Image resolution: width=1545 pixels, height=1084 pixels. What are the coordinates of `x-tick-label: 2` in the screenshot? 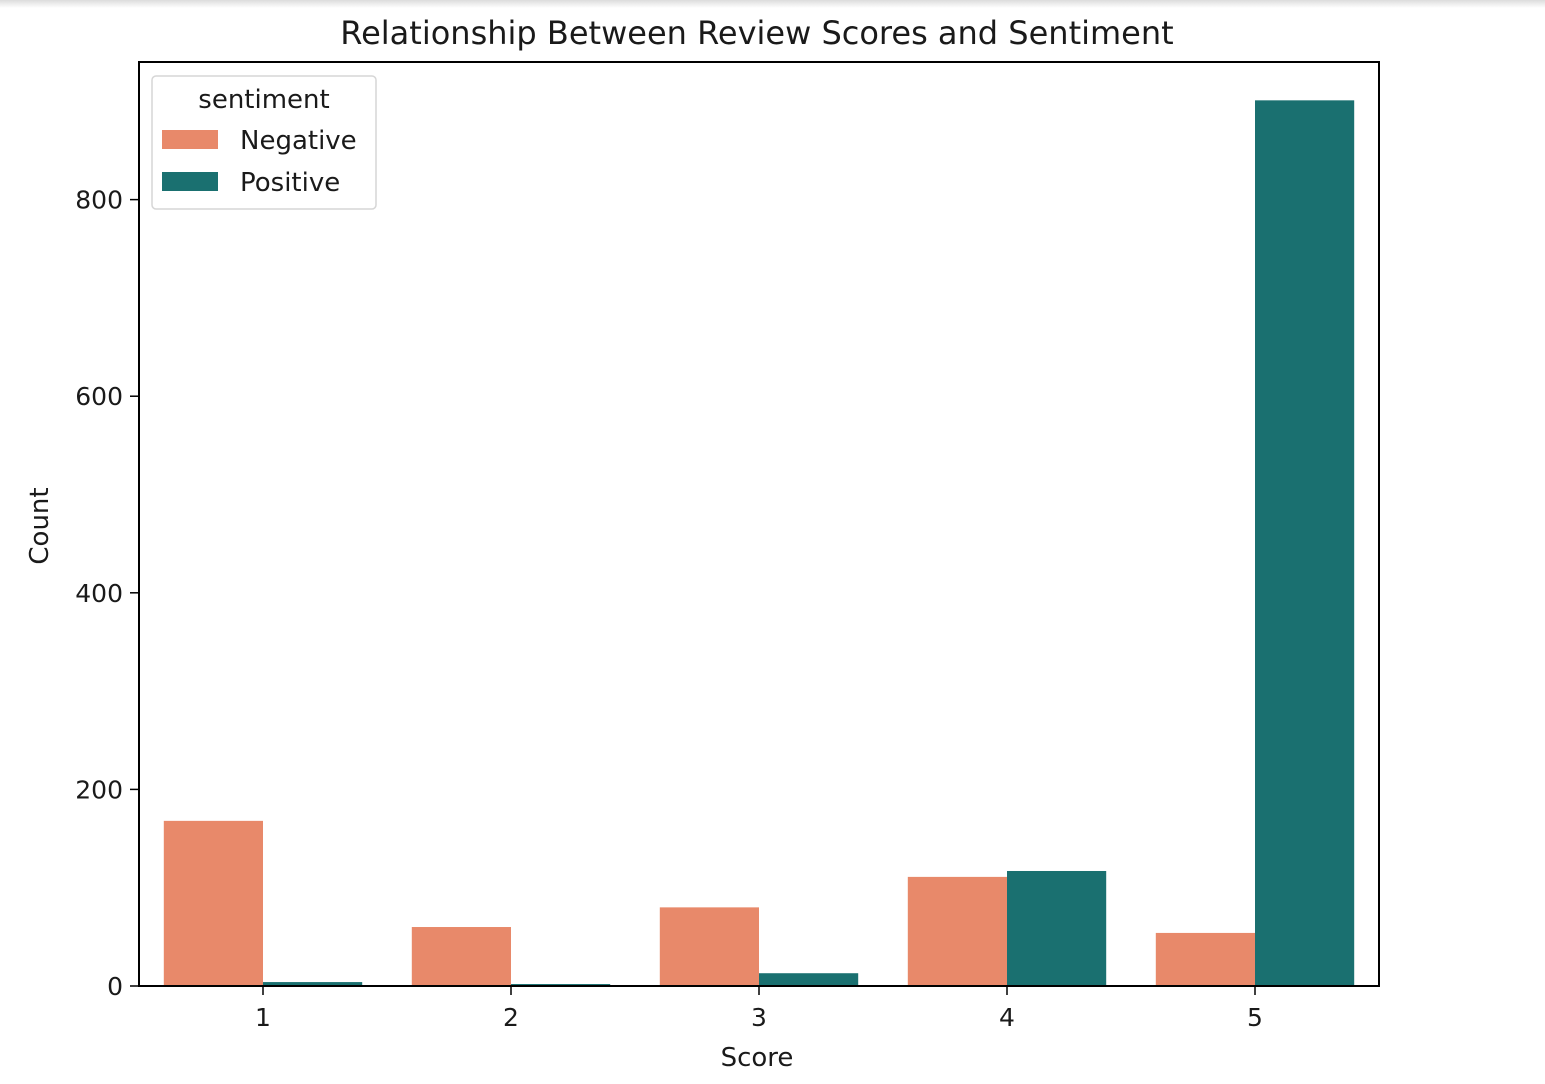 It's located at (511, 1017).